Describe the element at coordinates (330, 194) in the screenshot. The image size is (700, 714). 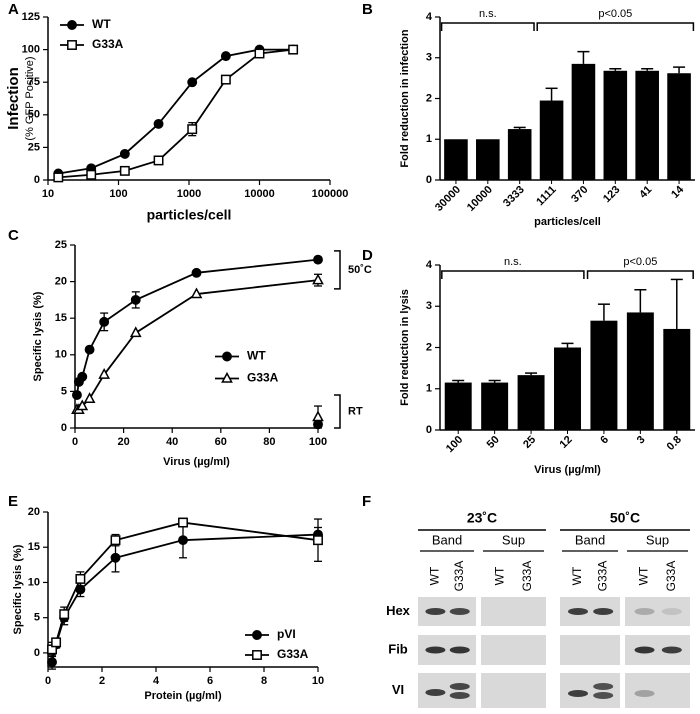
I see `x-tick-label: 100000` at that location.